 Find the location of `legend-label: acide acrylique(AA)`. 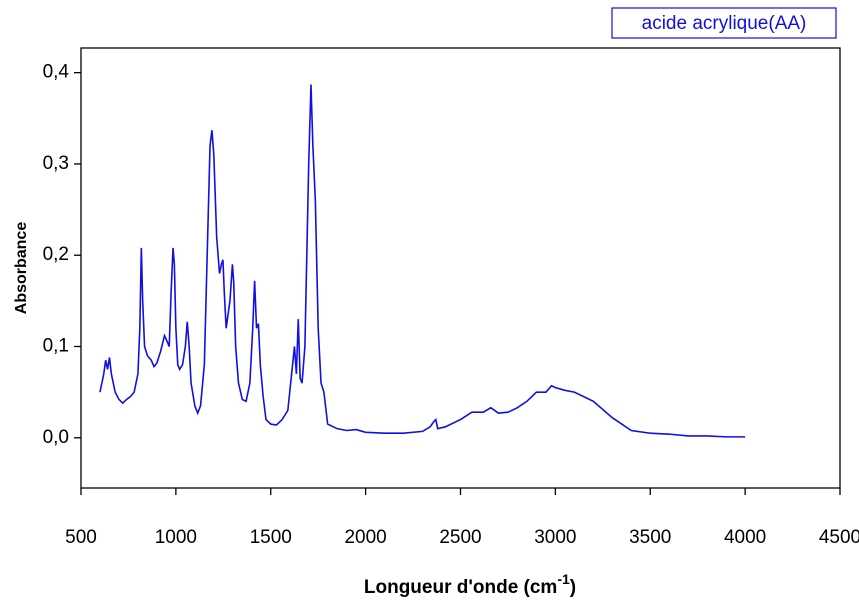

legend-label: acide acrylique(AA) is located at coordinates (724, 23).